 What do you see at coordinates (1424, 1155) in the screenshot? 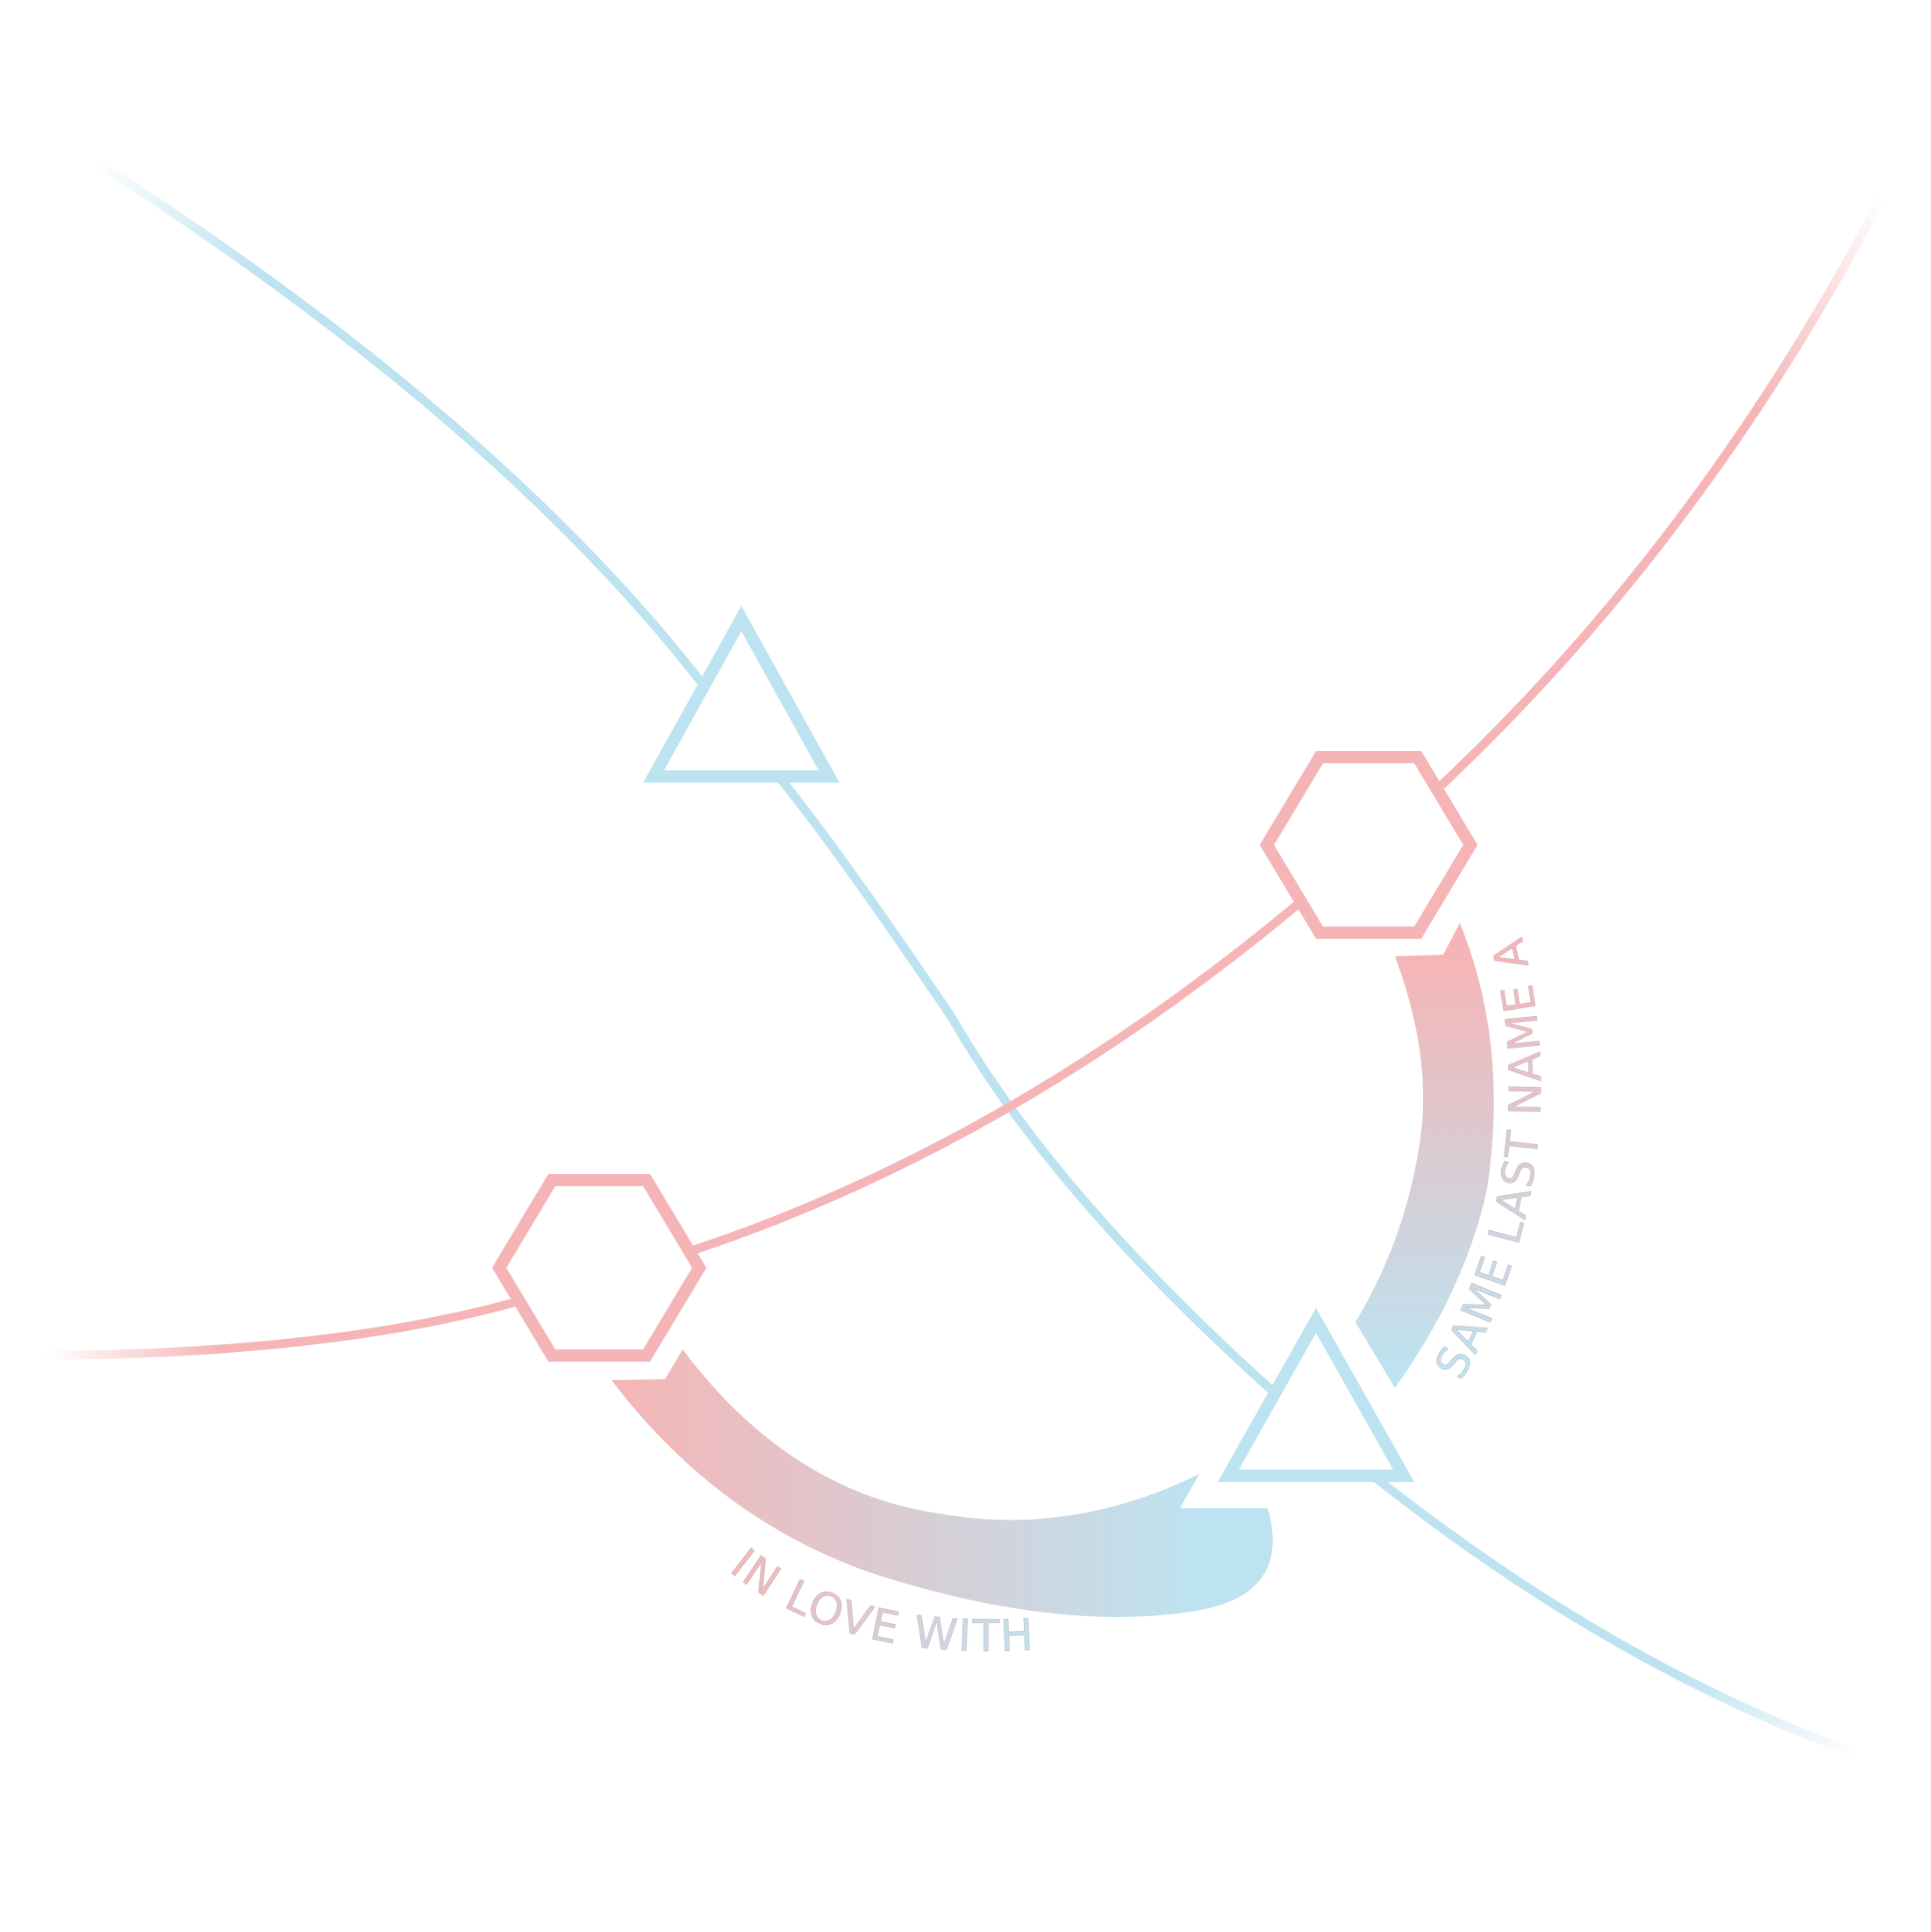
I see `same-last-name-as-arrow` at bounding box center [1424, 1155].